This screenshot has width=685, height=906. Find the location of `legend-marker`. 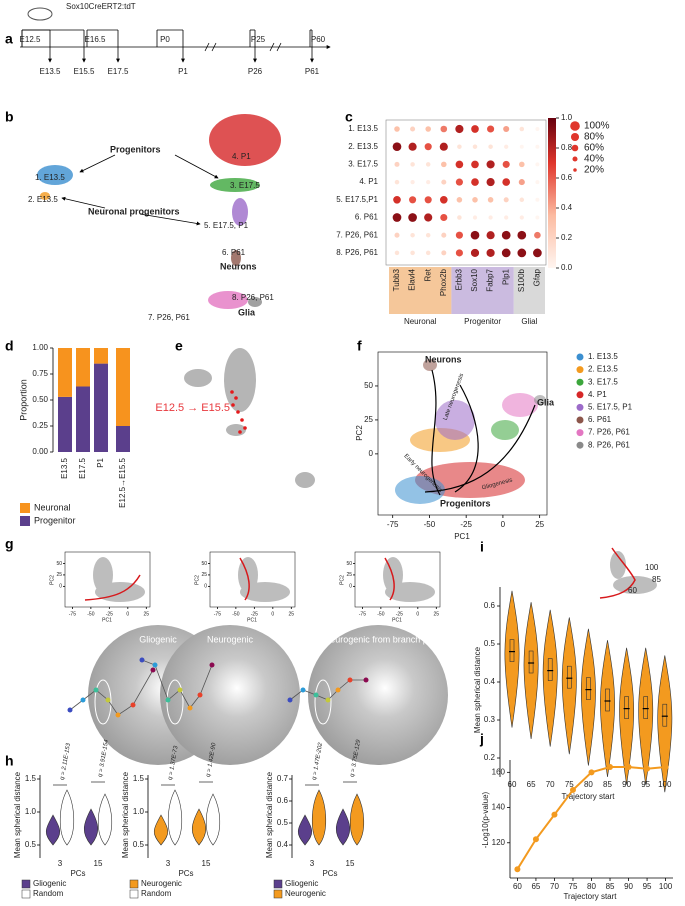

legend-marker is located at coordinates (580, 382).